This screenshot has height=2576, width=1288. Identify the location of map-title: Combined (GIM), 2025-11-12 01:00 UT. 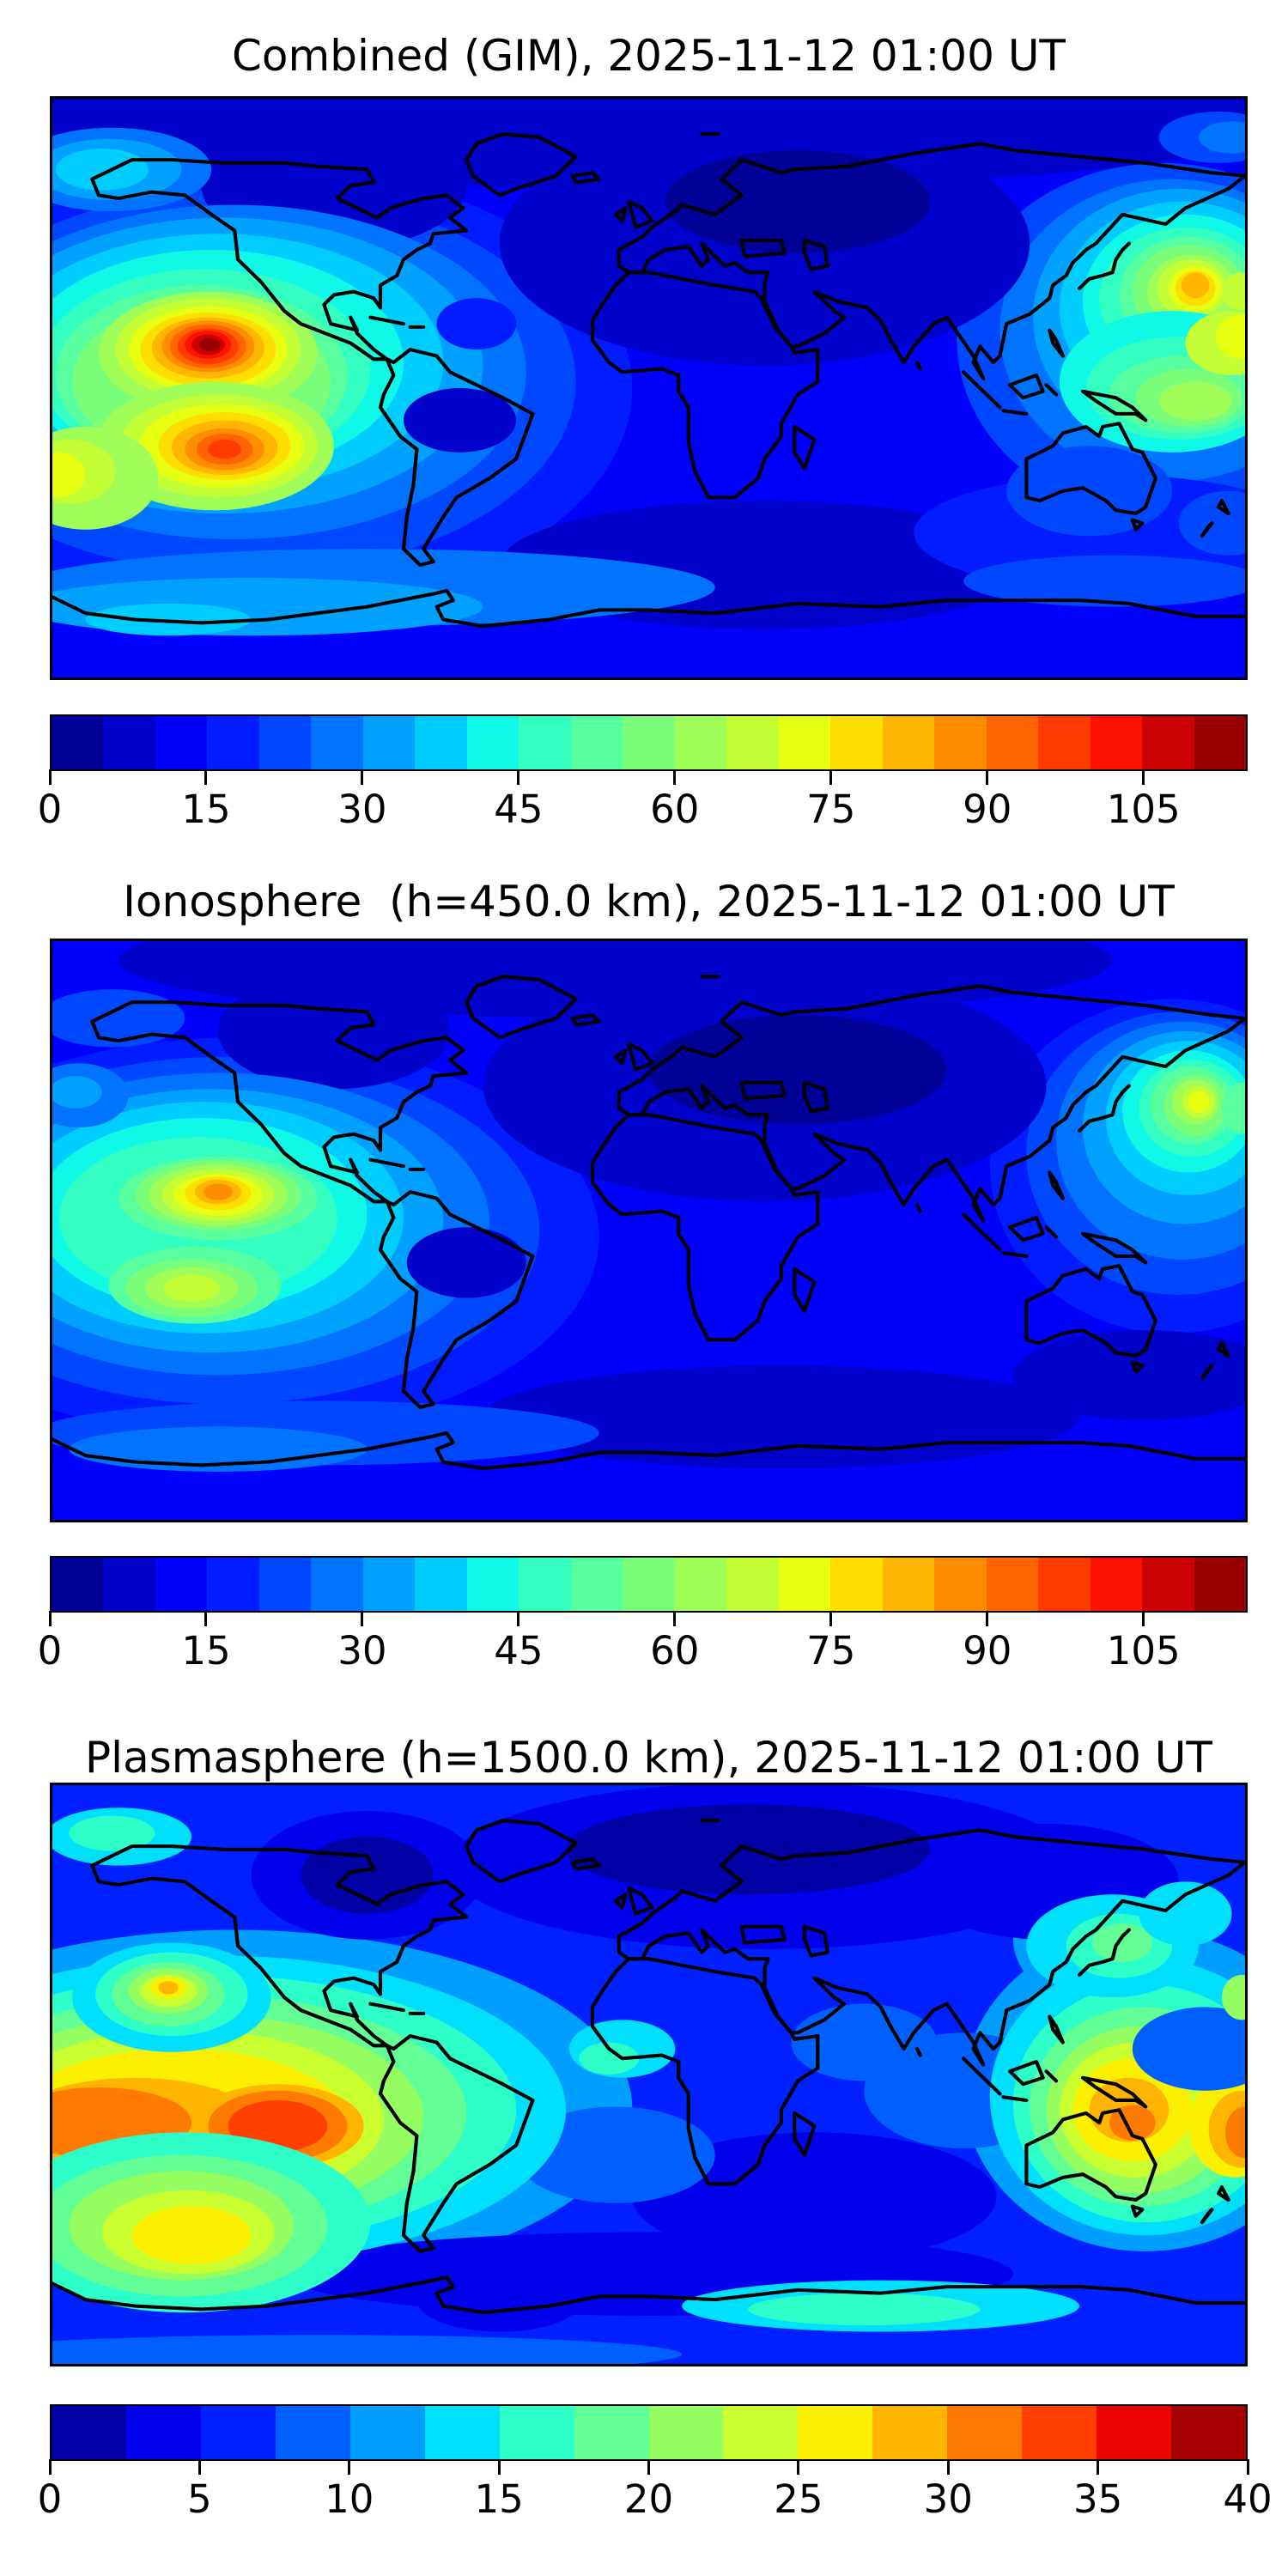
(649, 56).